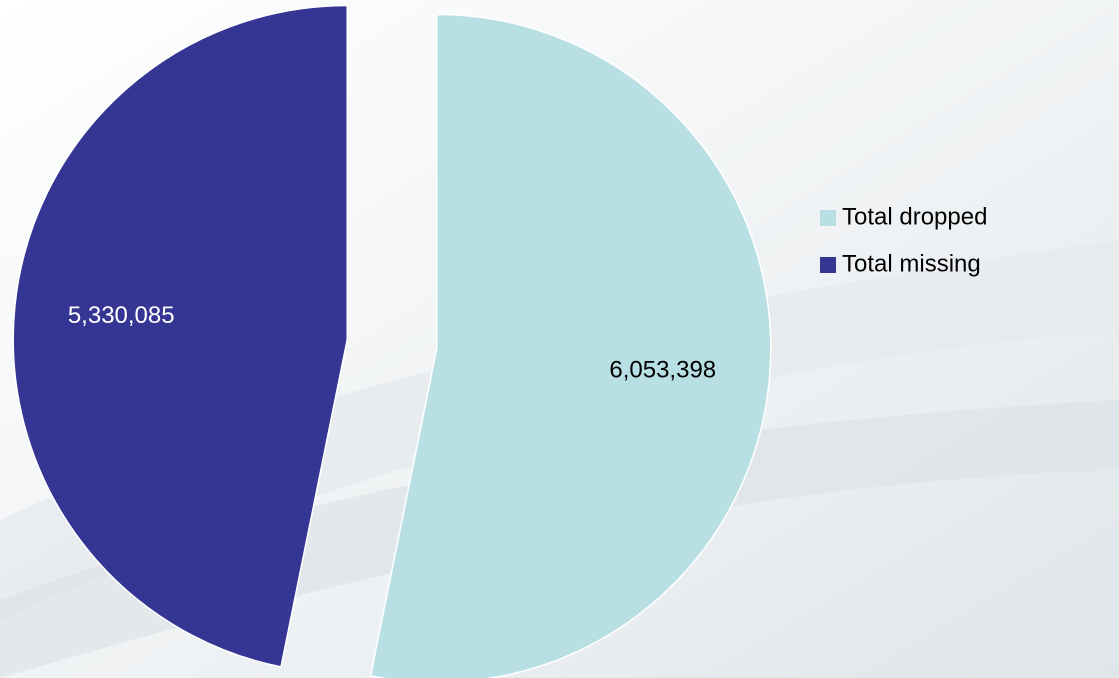 The height and width of the screenshot is (678, 1119). Describe the element at coordinates (662, 369) in the screenshot. I see `data-label: 6,053,398` at that location.